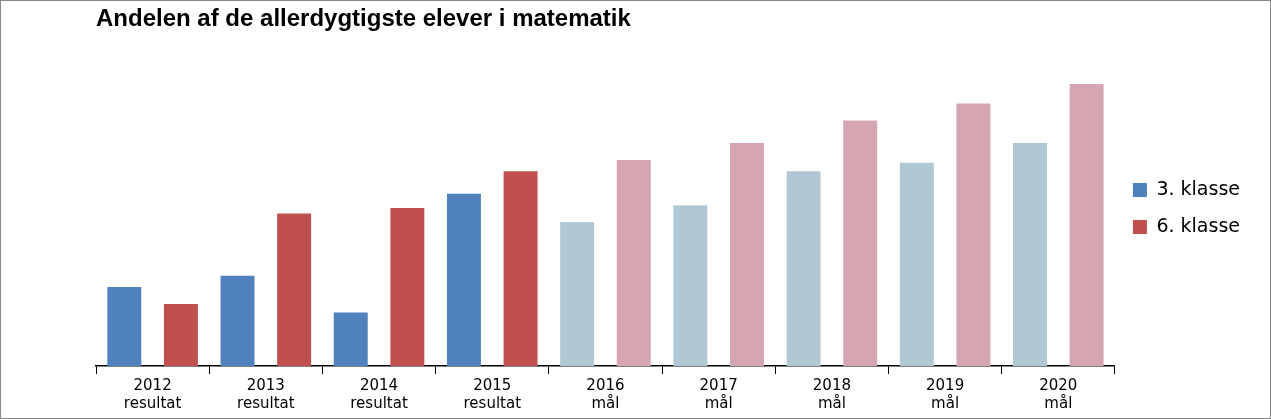 The height and width of the screenshot is (419, 1271). I want to click on x-tick-label: 2017 mål, so click(718, 393).